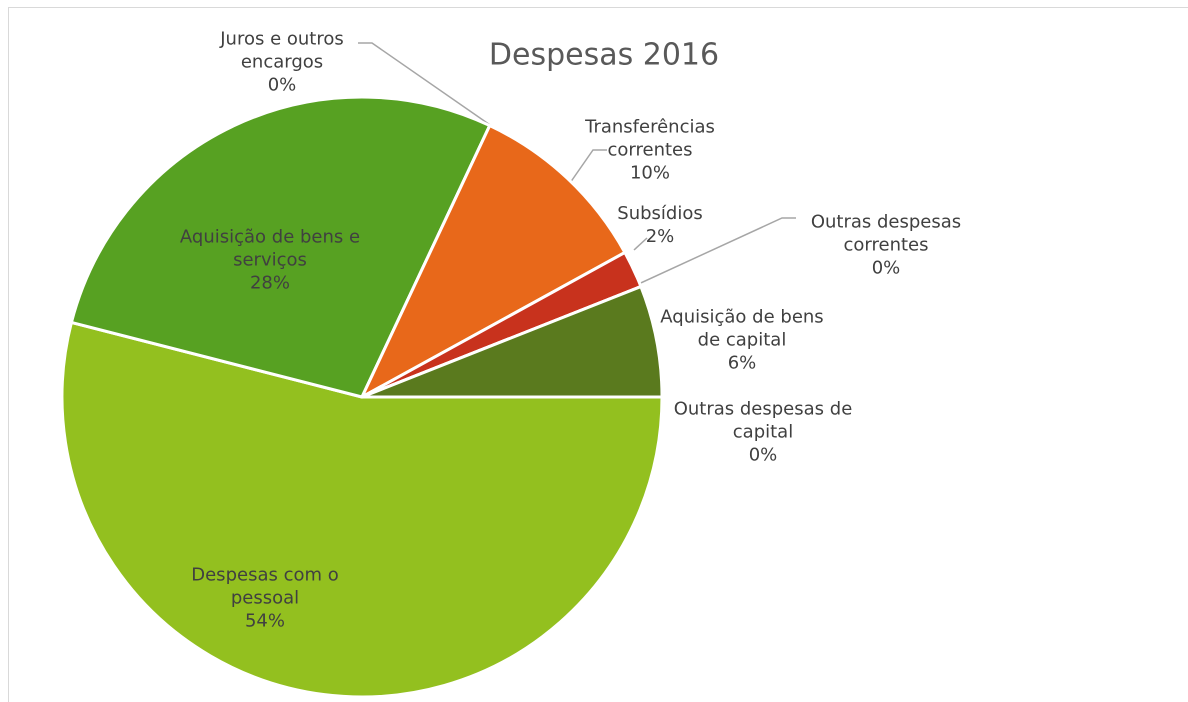 The height and width of the screenshot is (702, 1188). I want to click on chart-title: Despesas 2016, so click(604, 55).